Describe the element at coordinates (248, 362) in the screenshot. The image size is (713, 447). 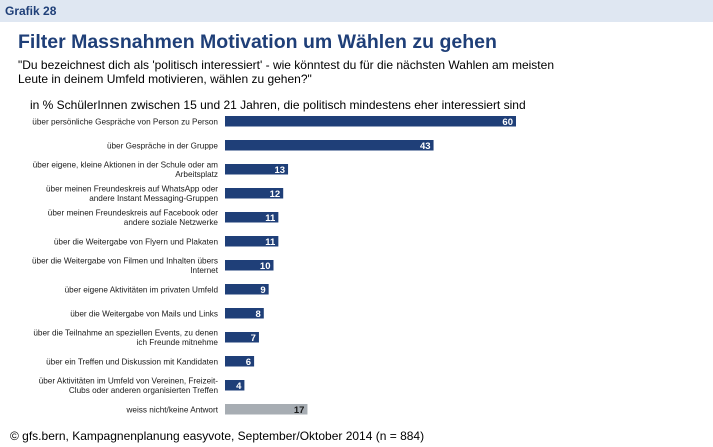
I see `value-label-10: 6` at that location.